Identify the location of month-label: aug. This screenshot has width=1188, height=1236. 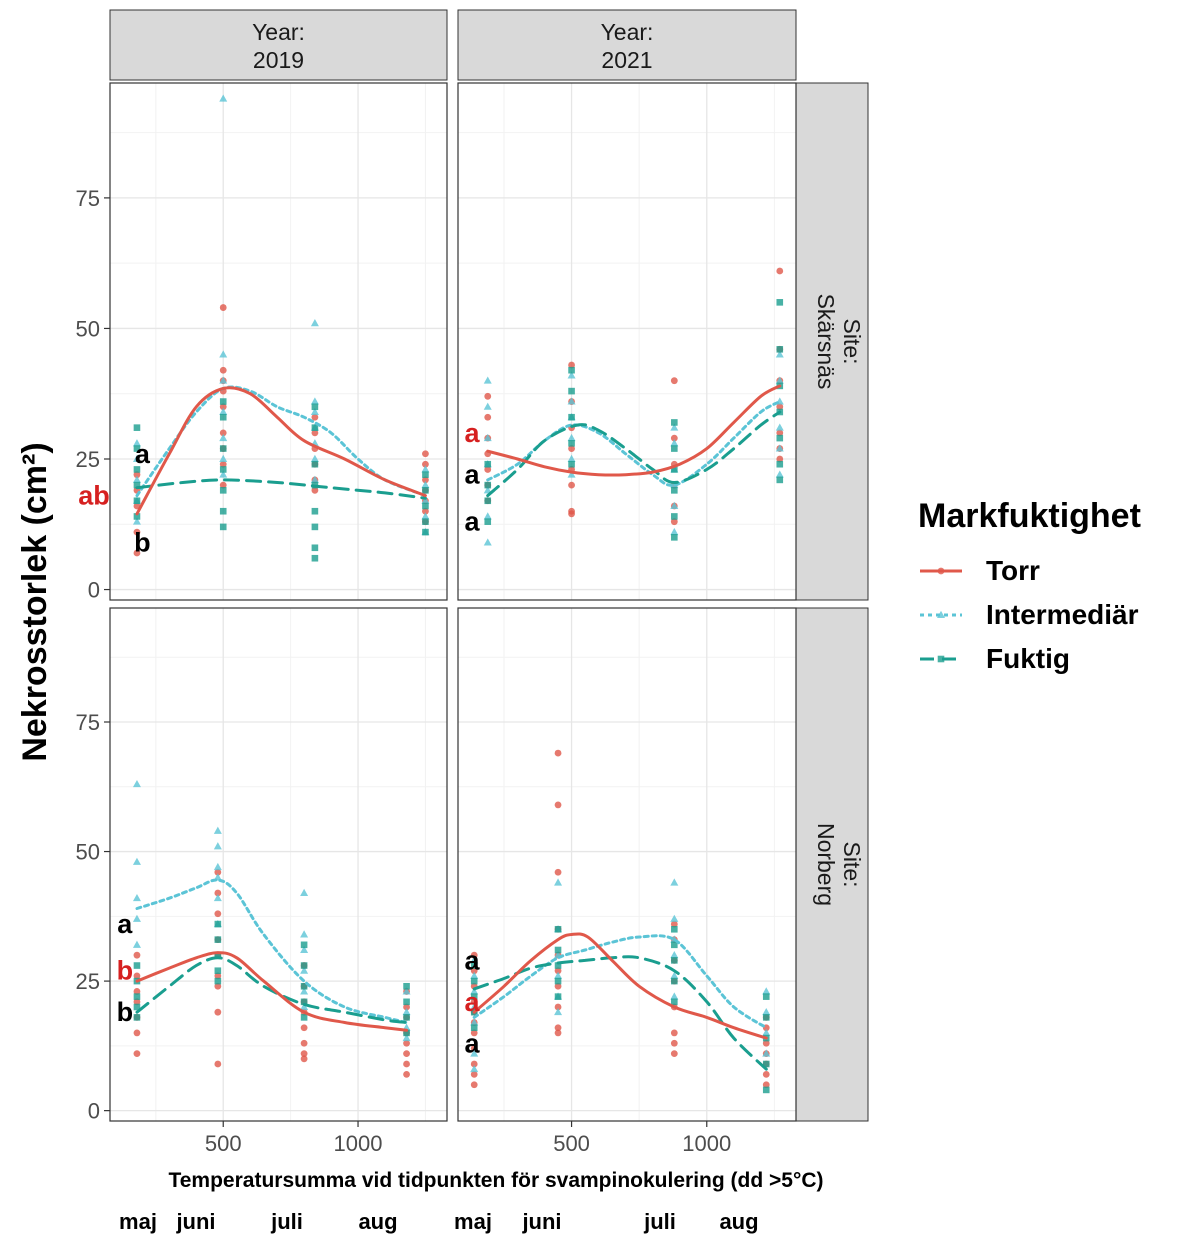
(738, 1221).